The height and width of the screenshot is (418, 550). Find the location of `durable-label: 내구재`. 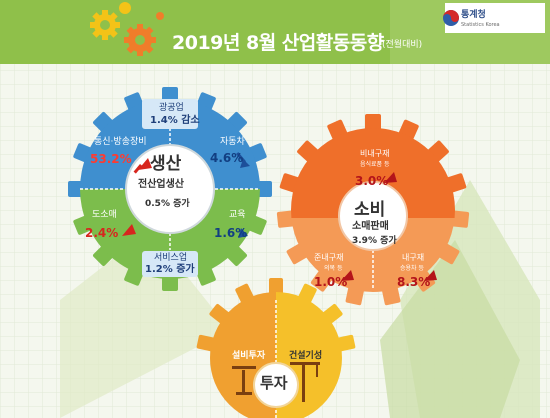

durable-label: 내구재 is located at coordinates (413, 257).